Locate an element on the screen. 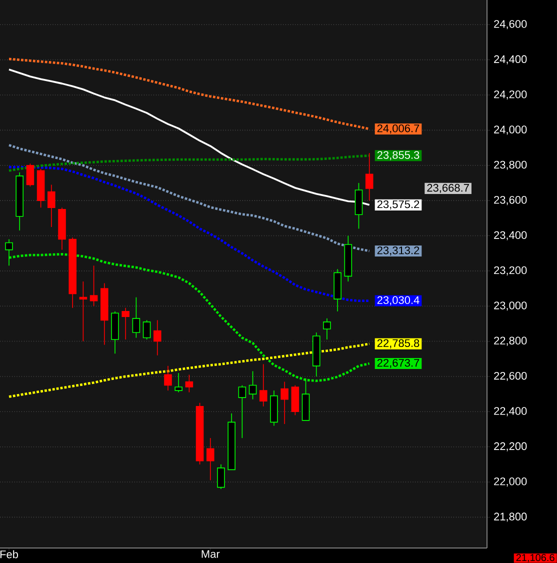 This screenshot has width=557, height=563. y-tick-label: 21,800 is located at coordinates (510, 517).